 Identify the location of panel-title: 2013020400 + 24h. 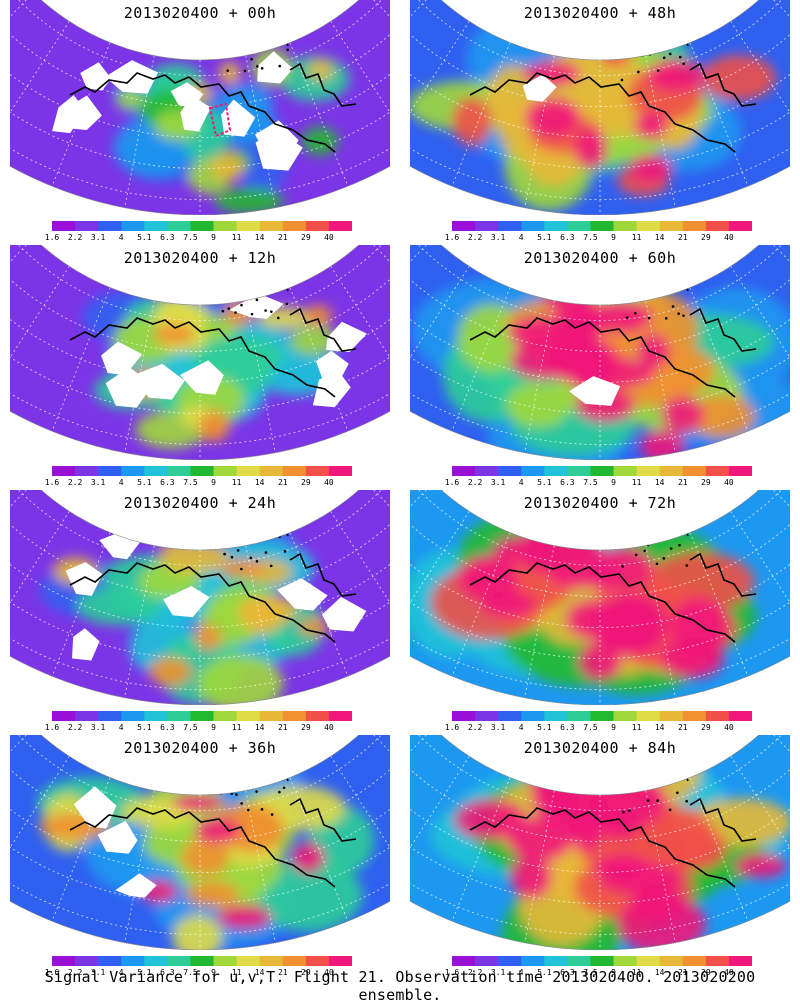
(200, 503).